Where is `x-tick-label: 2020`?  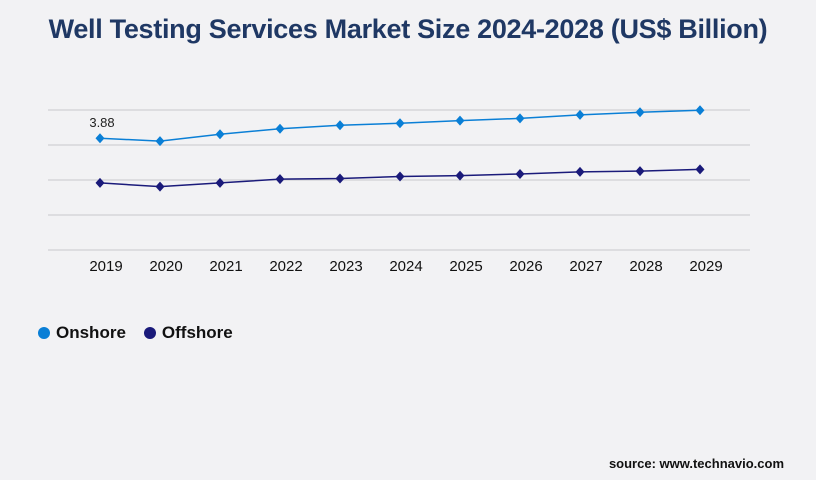 x-tick-label: 2020 is located at coordinates (165, 266).